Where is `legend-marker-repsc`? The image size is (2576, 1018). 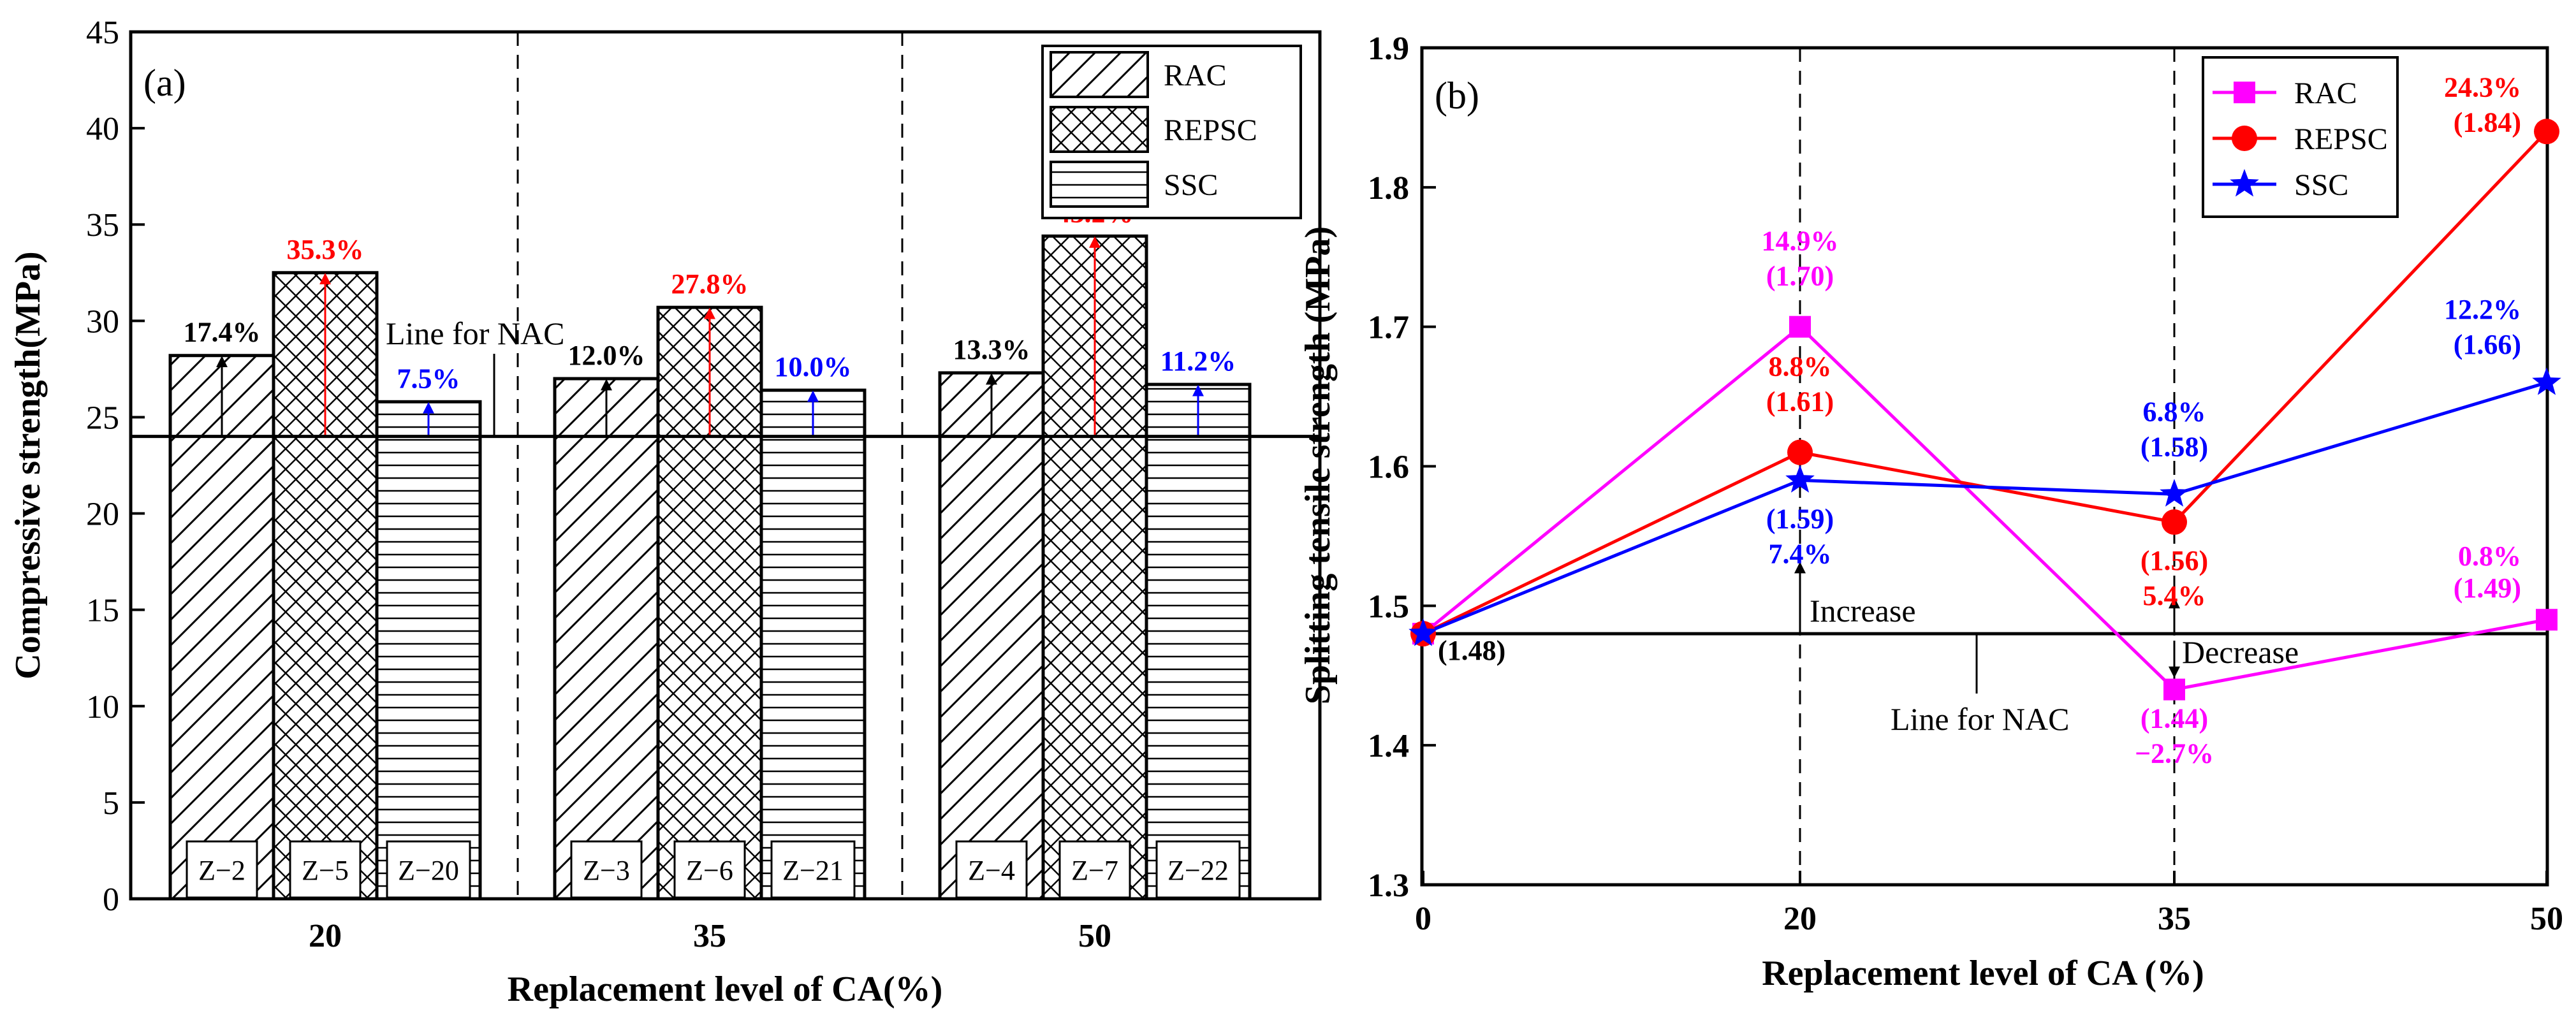 legend-marker-repsc is located at coordinates (2244, 139).